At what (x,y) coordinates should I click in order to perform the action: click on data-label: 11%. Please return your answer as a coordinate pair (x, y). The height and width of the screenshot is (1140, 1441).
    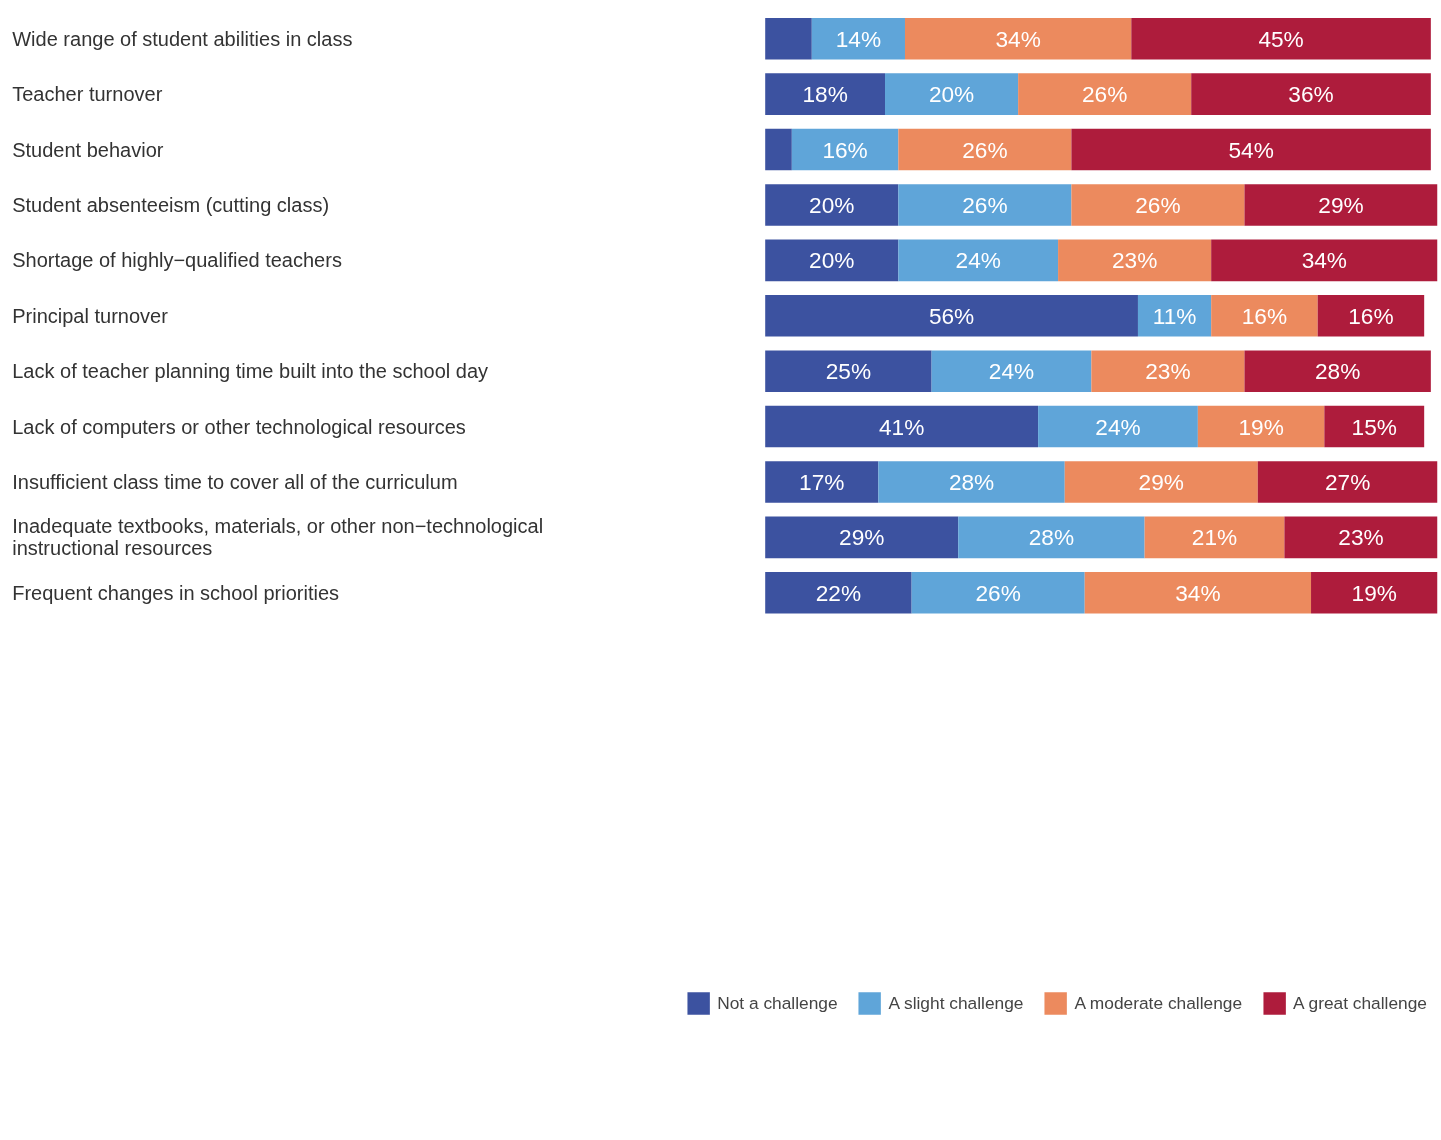
    Looking at the image, I should click on (1174, 315).